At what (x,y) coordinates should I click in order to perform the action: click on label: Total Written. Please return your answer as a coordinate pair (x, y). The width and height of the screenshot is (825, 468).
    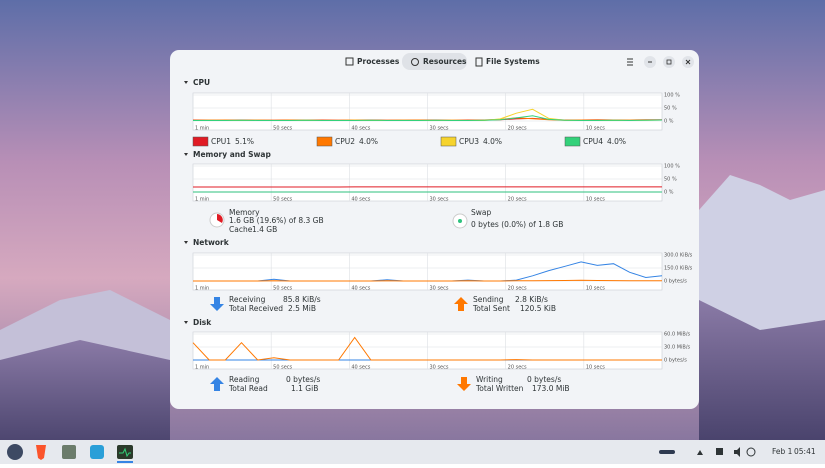
    Looking at the image, I should click on (499, 388).